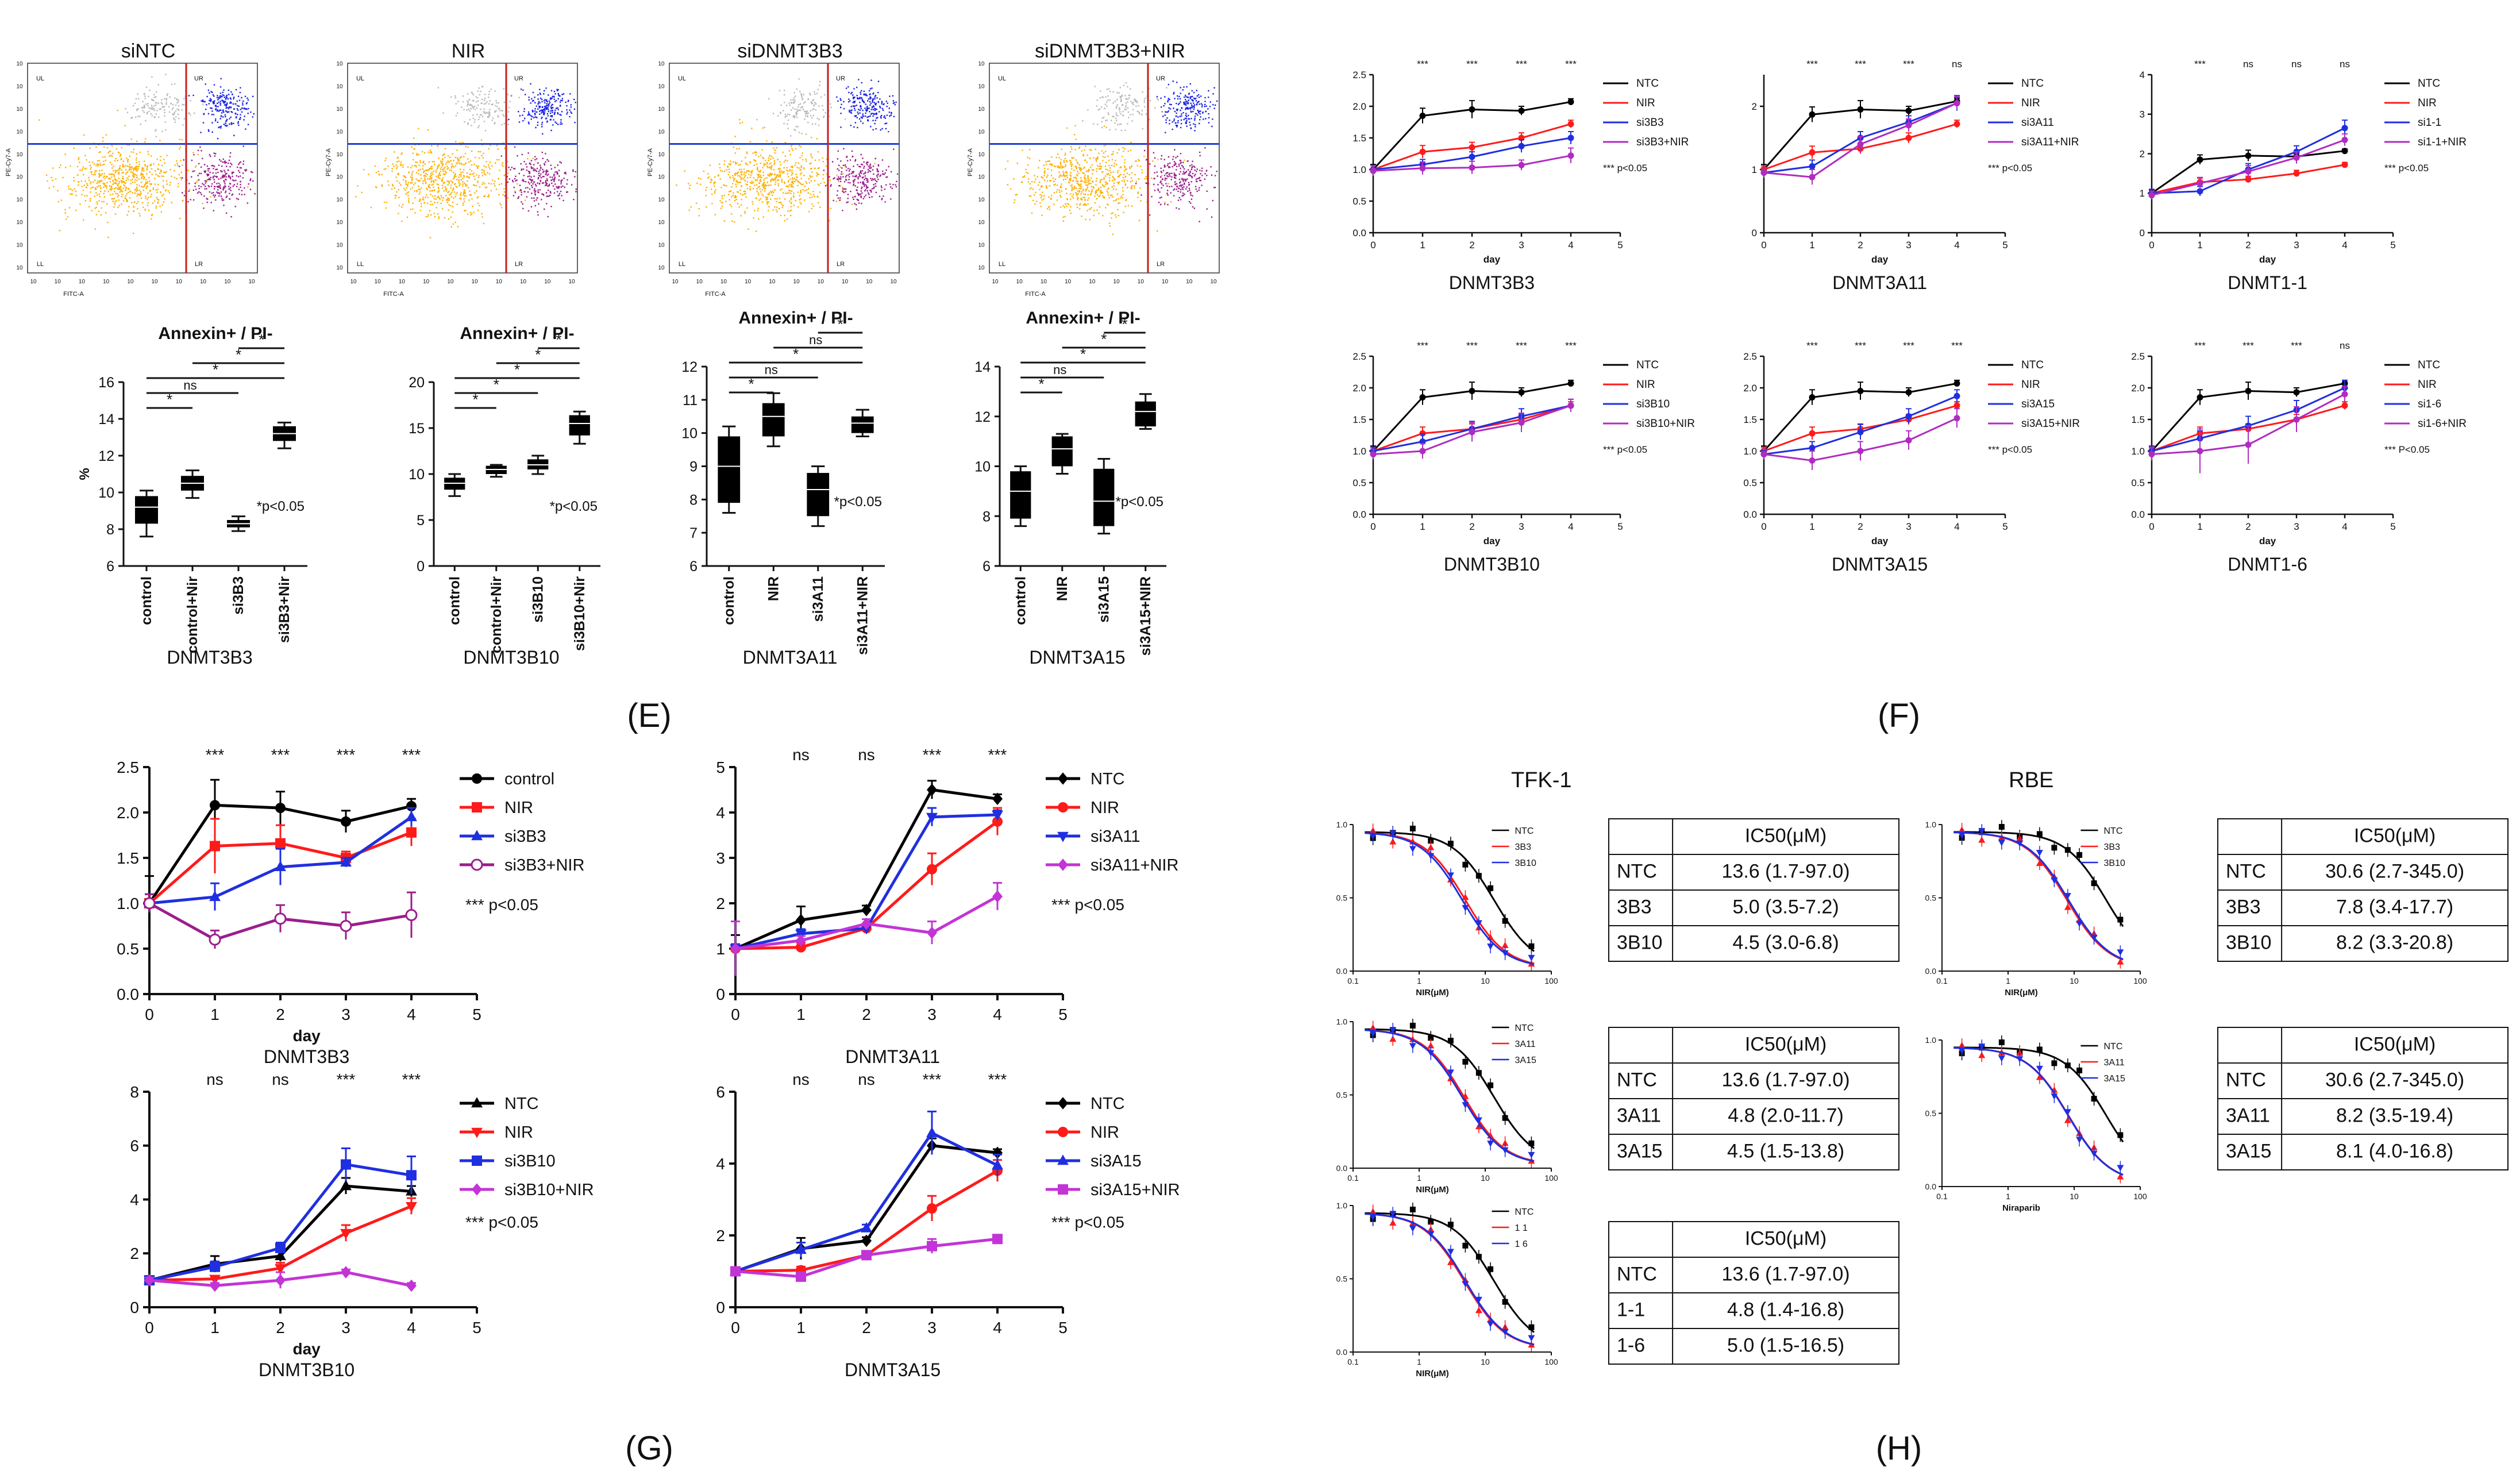 The height and width of the screenshot is (1475, 2520). What do you see at coordinates (2038, 404) in the screenshot?
I see `legend-label: si3A15` at bounding box center [2038, 404].